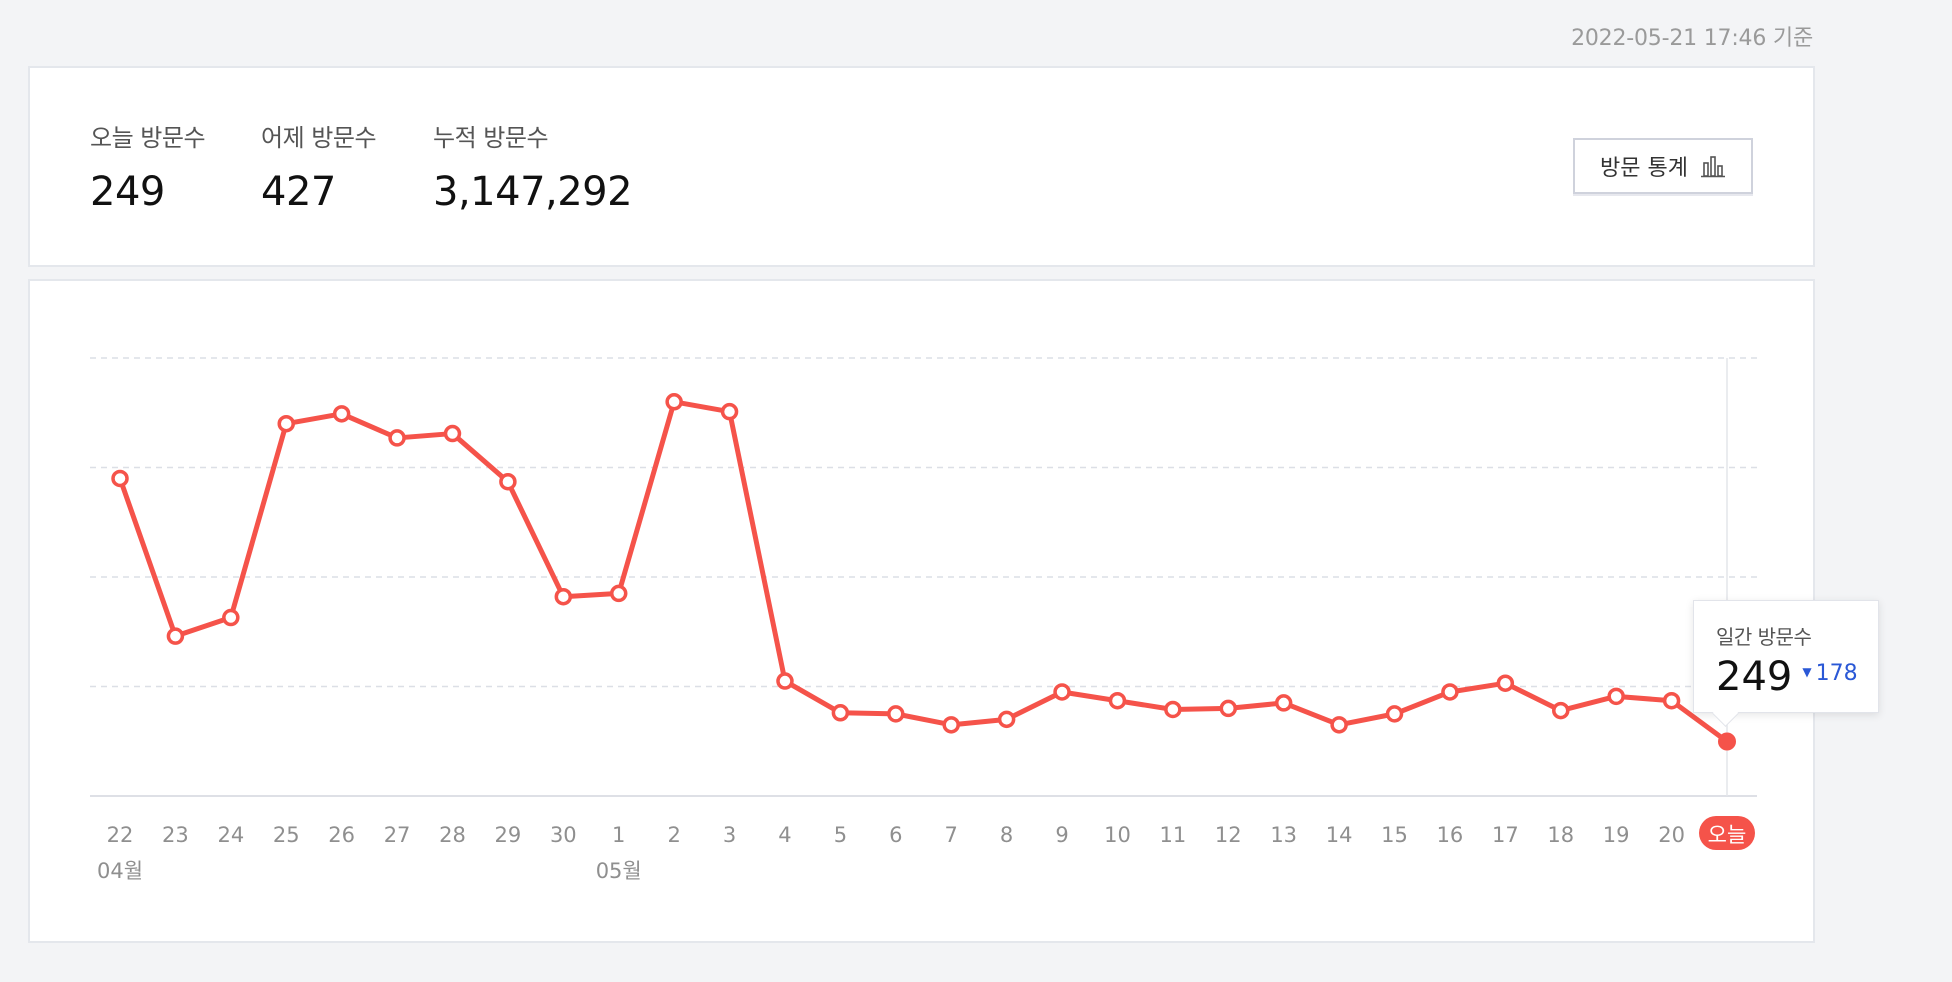  What do you see at coordinates (563, 835) in the screenshot?
I see `x-tick-label: 30` at bounding box center [563, 835].